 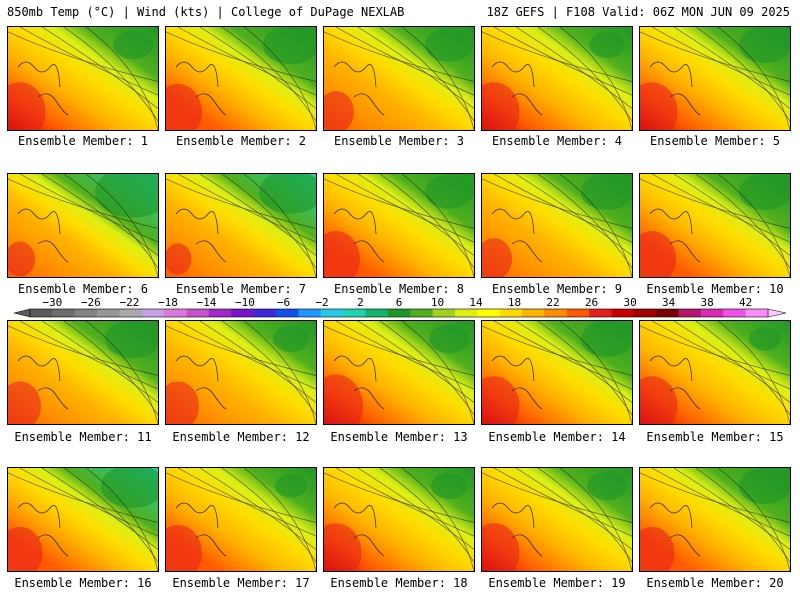 I want to click on colorbar-tick-label: −26, so click(x=91, y=302).